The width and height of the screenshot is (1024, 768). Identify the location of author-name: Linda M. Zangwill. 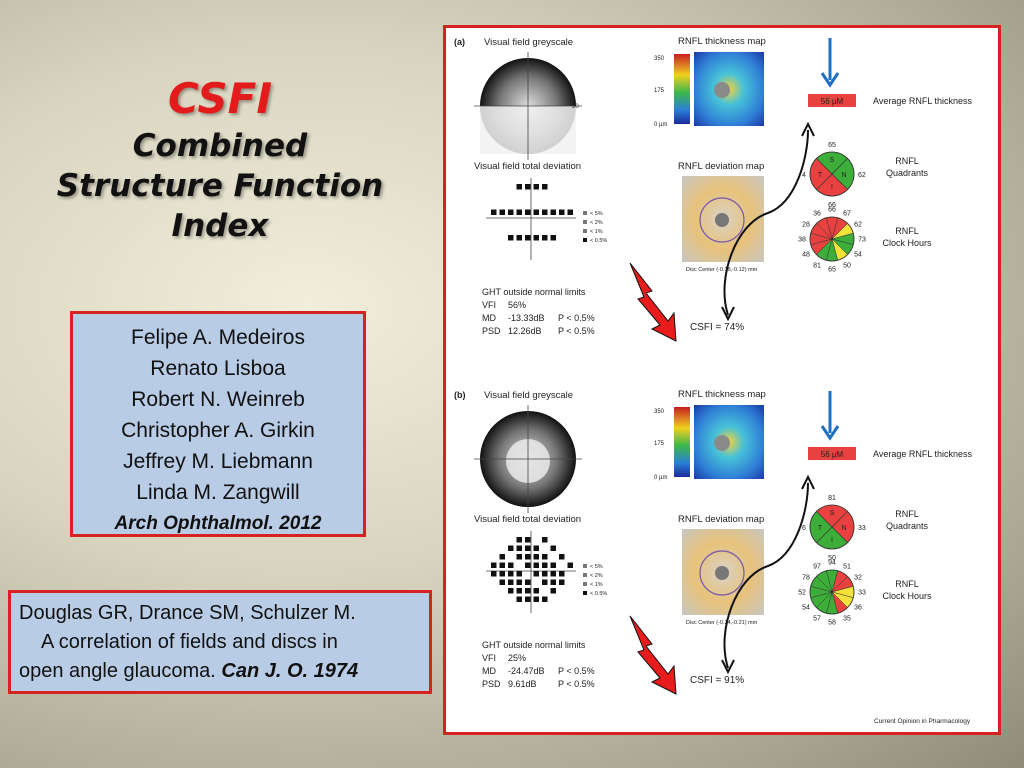
(218, 492).